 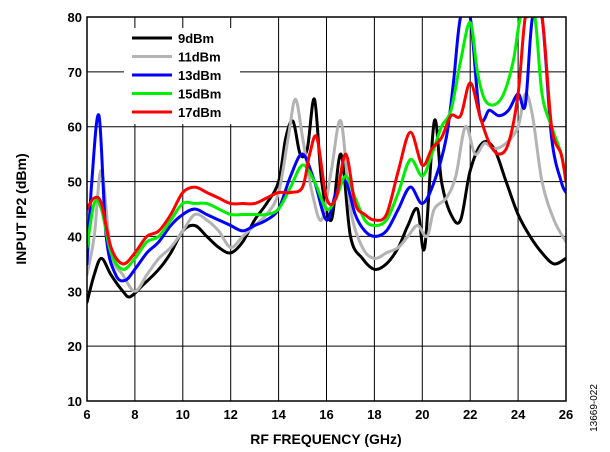 What do you see at coordinates (75, 17) in the screenshot?
I see `y-tick-label: 80` at bounding box center [75, 17].